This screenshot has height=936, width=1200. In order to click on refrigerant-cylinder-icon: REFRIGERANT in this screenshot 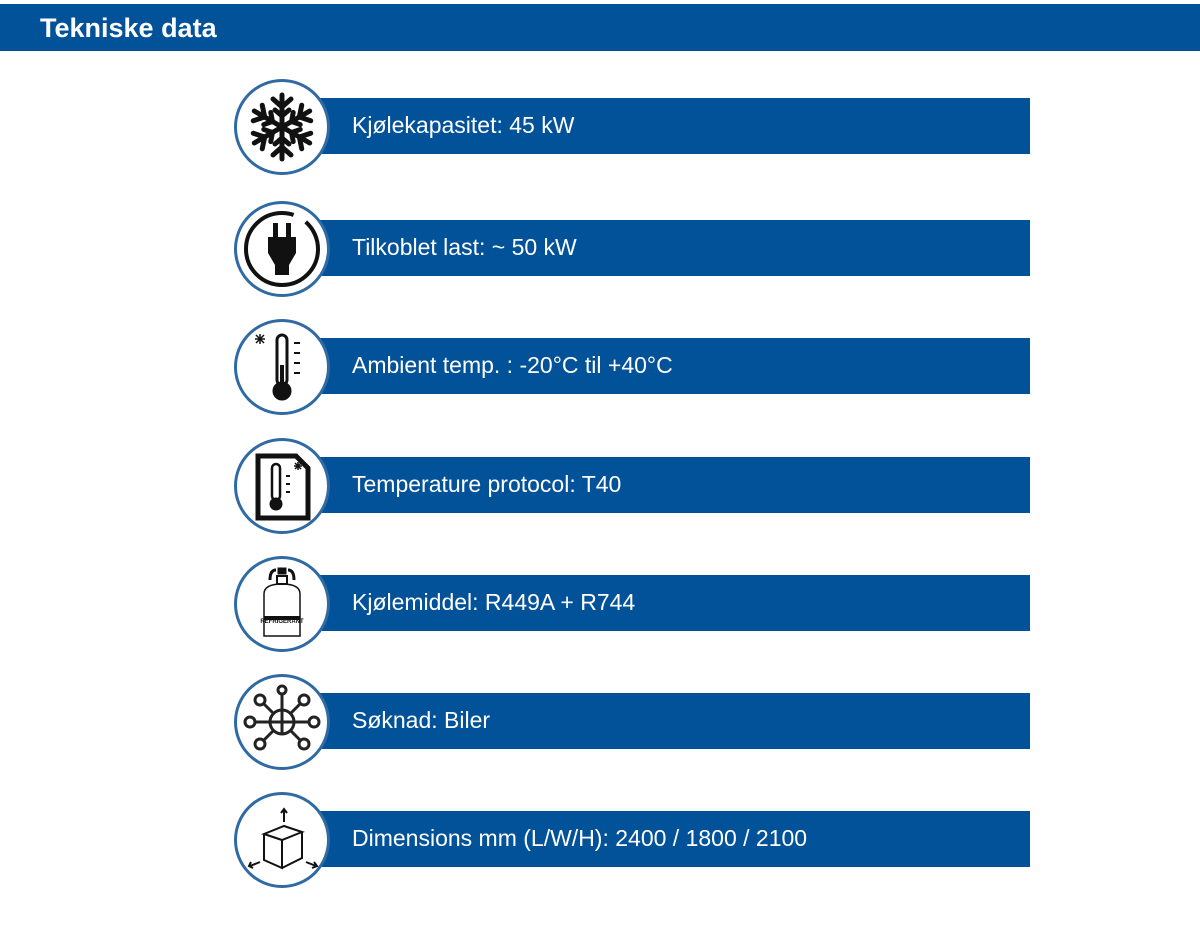, I will do `click(282, 602)`.